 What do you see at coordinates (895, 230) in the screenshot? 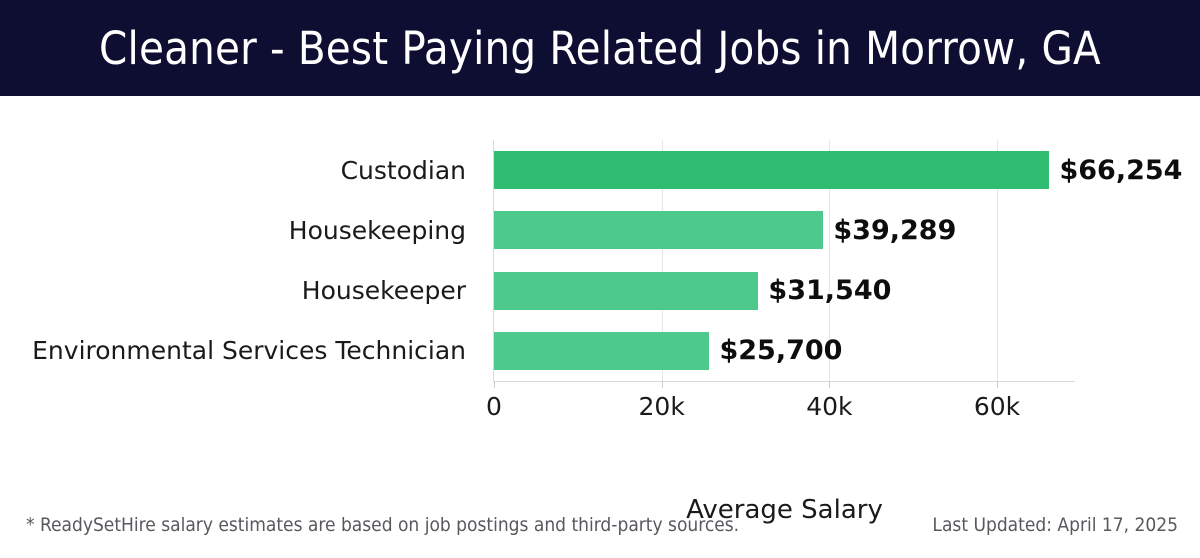
I see `bar-value-label: $39,289` at bounding box center [895, 230].